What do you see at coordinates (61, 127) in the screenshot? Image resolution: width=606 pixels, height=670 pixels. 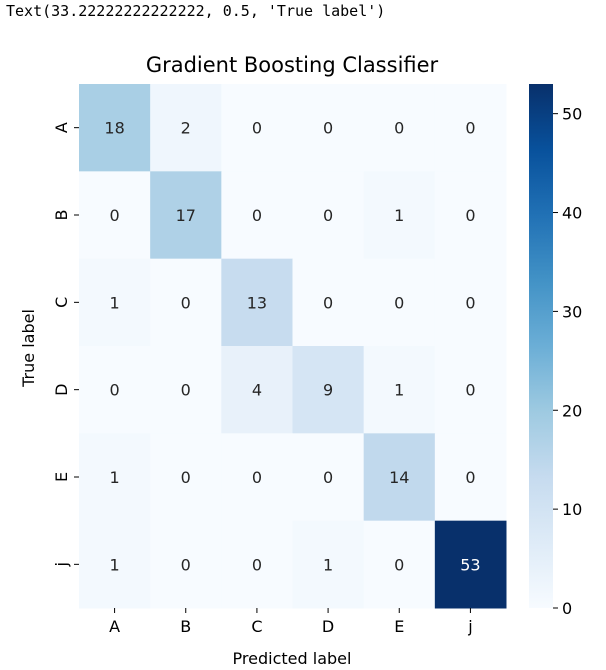 I see `y-tick-label: A` at bounding box center [61, 127].